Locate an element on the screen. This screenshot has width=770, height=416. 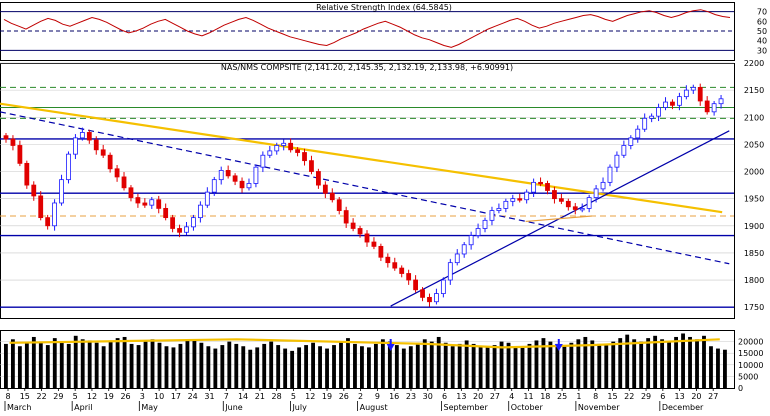
x-day-label: 16 is located at coordinates (394, 396).